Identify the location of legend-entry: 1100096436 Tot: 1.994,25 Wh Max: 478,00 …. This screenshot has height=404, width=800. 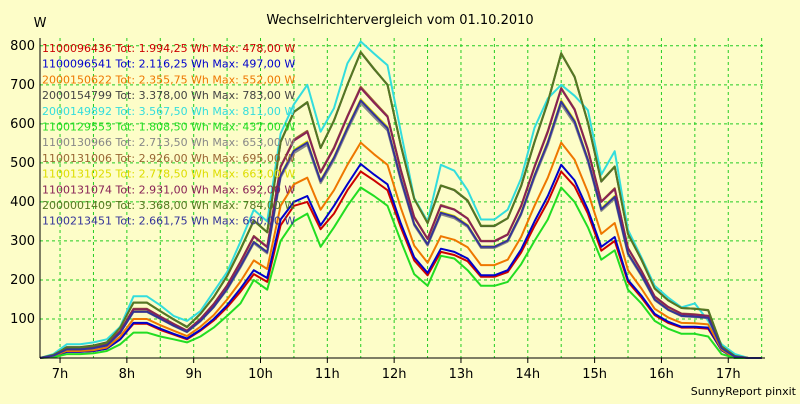
(168, 48).